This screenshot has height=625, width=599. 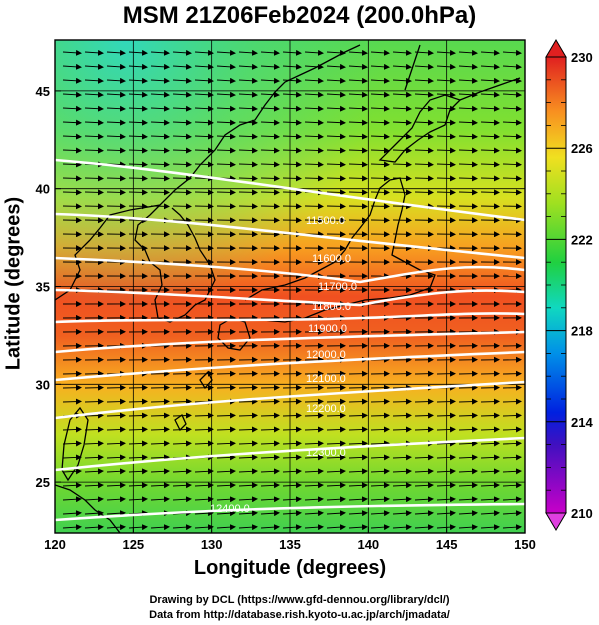 What do you see at coordinates (299, 15) in the screenshot?
I see `map-title: MSM 21Z06Feb2024 (200.0hPa)` at bounding box center [299, 15].